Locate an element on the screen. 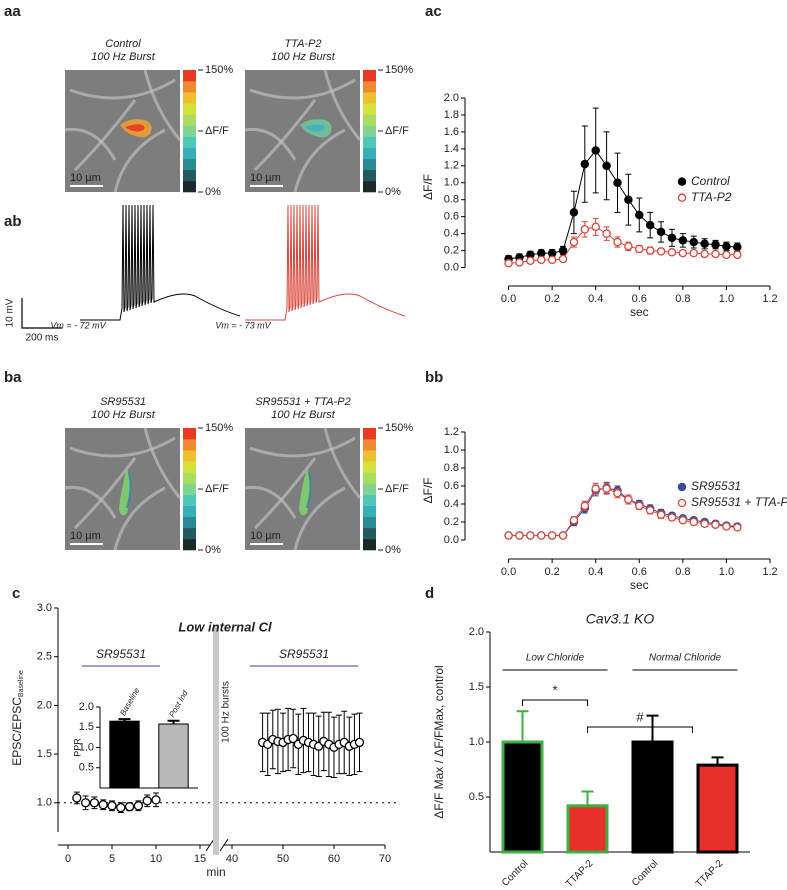  y-tick-label: 0.2 is located at coordinates (451, 522).